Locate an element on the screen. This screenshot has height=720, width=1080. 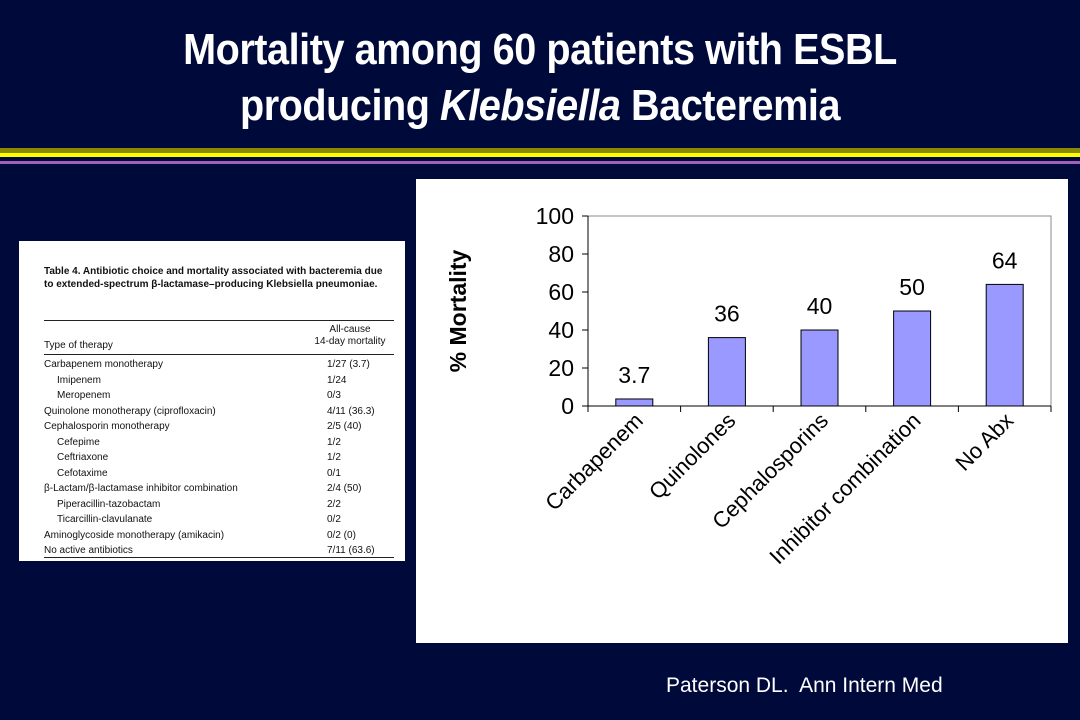
category-label: Carbapenem is located at coordinates (594, 462).